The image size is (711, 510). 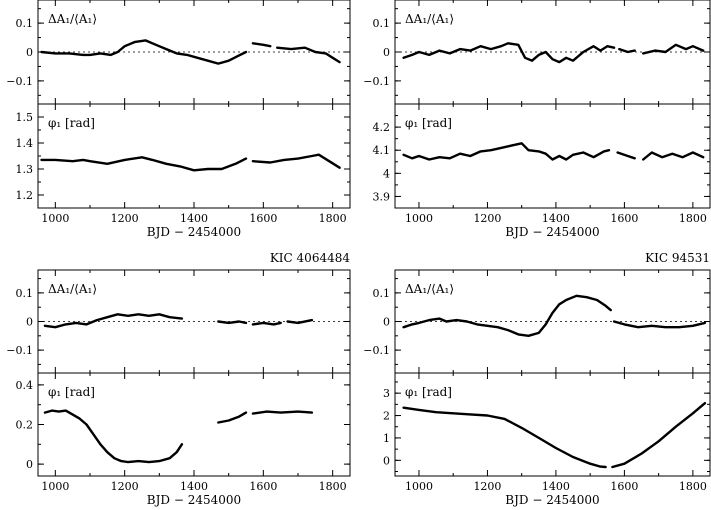 I want to click on y-tick-label: 0.2, so click(x=25, y=425).